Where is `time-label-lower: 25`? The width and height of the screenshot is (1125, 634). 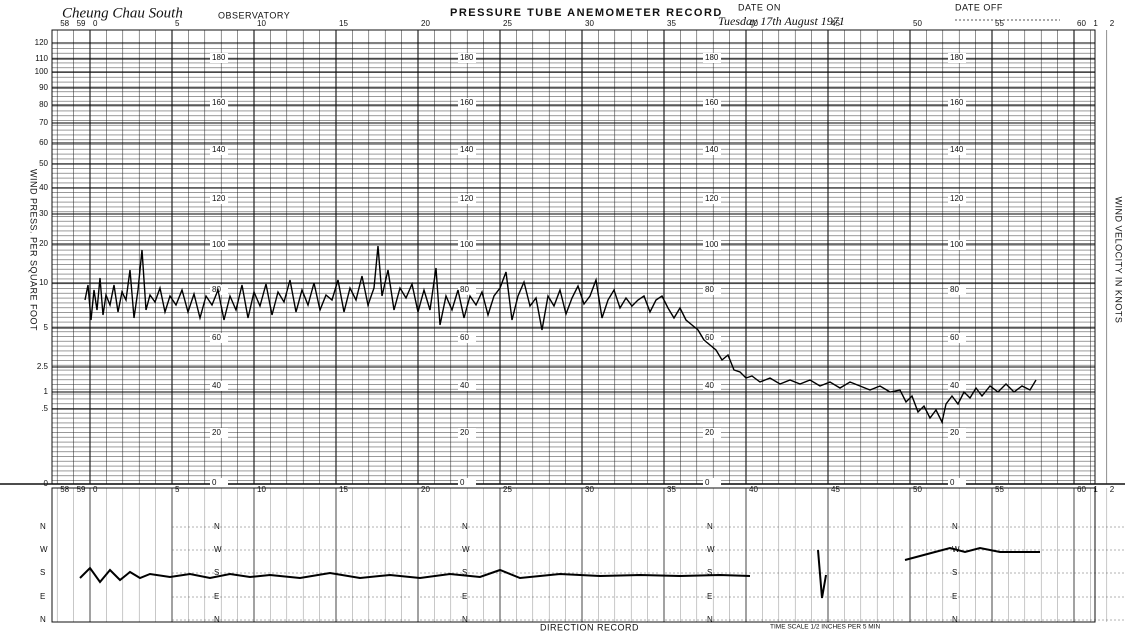 time-label-lower: 25 is located at coordinates (507, 489).